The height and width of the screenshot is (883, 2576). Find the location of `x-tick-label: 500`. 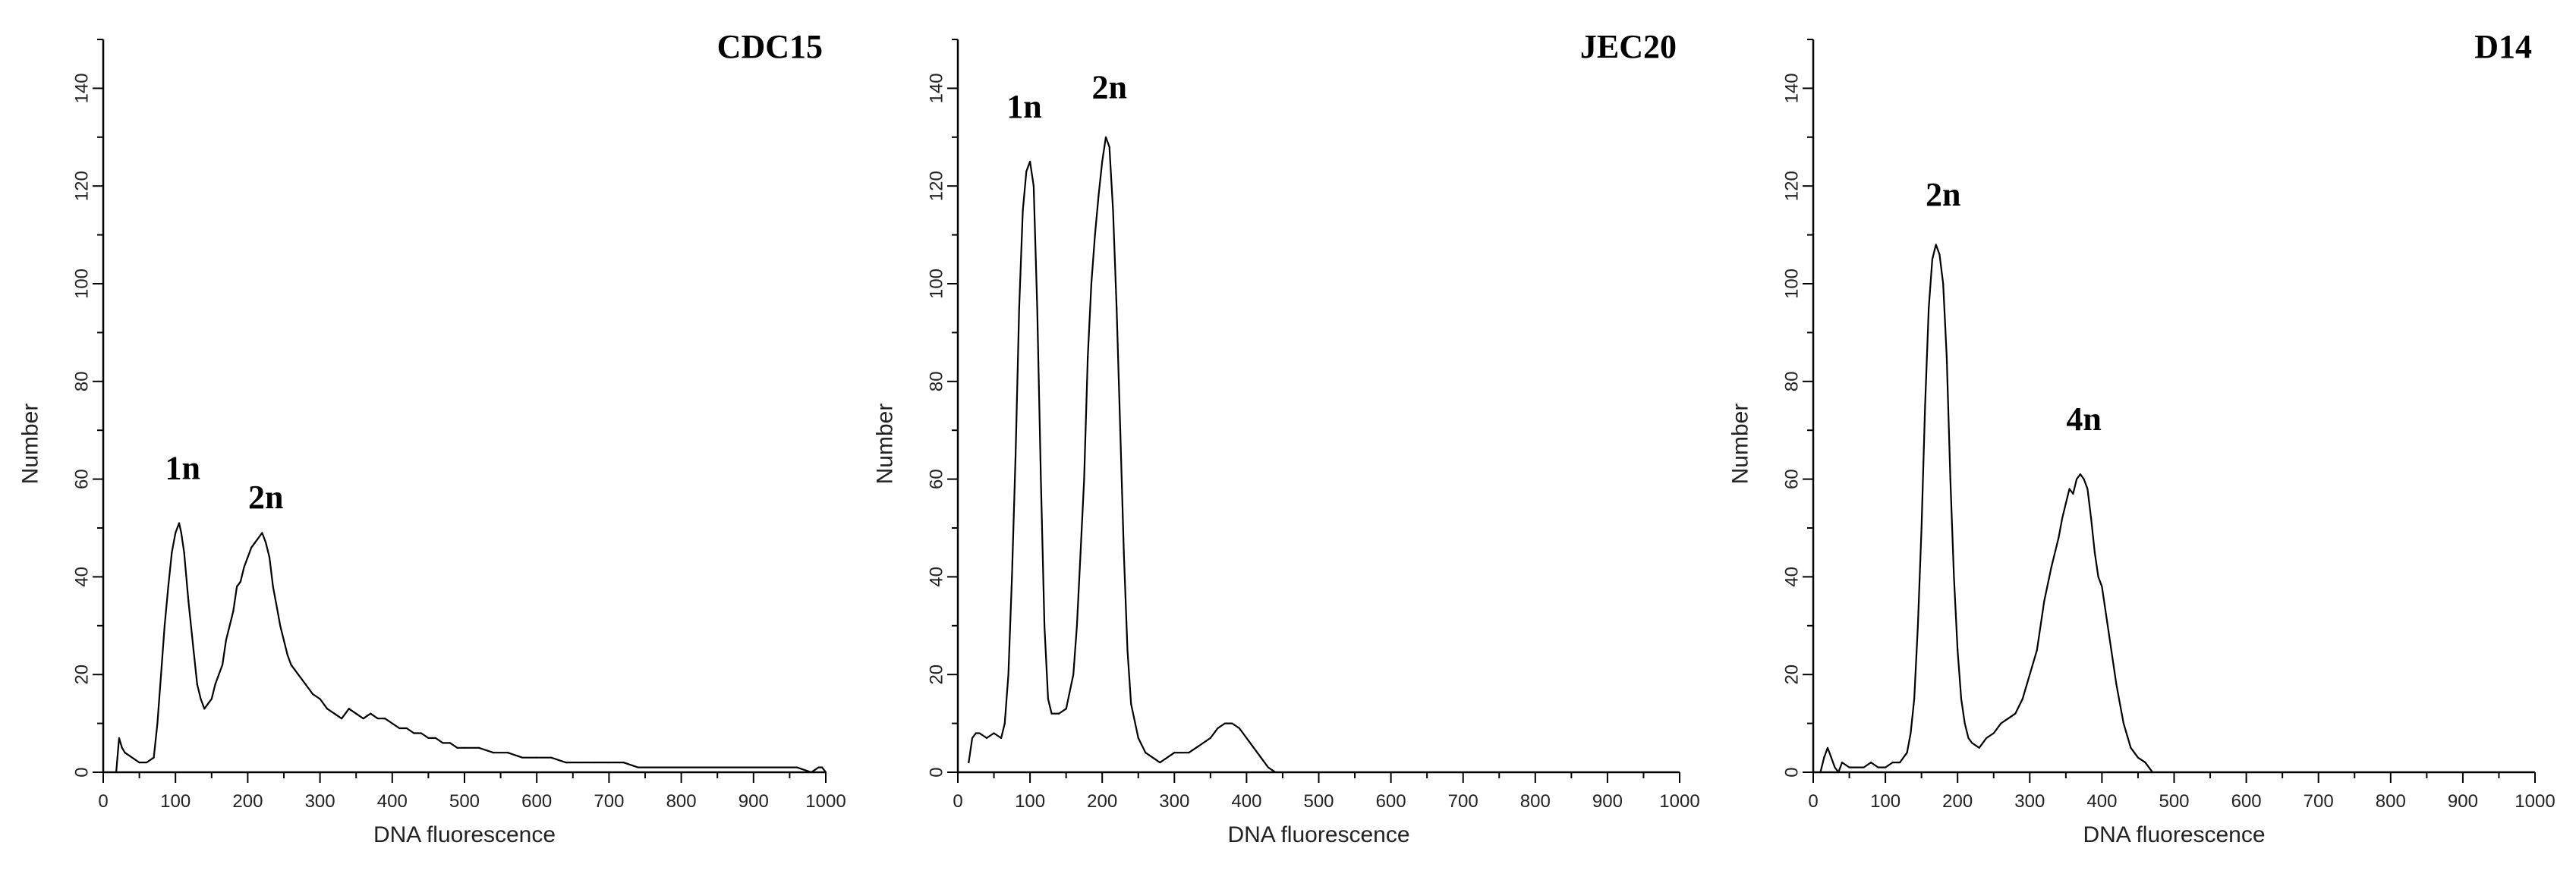

x-tick-label: 500 is located at coordinates (2174, 801).